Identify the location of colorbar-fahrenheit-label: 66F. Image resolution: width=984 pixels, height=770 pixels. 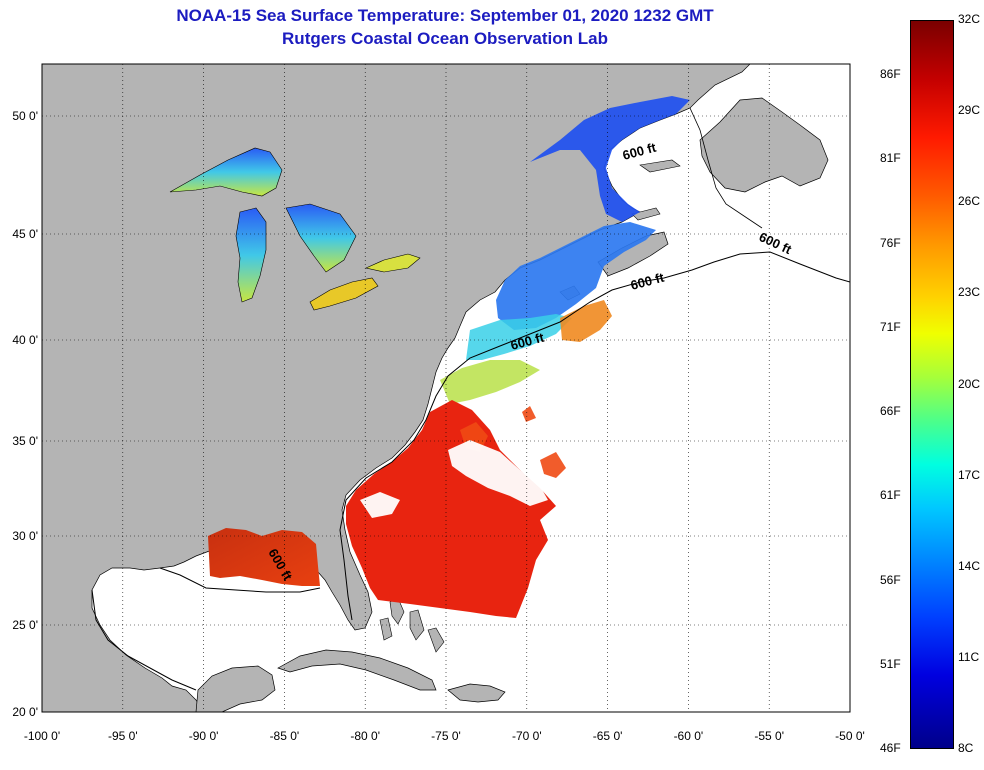
(890, 411).